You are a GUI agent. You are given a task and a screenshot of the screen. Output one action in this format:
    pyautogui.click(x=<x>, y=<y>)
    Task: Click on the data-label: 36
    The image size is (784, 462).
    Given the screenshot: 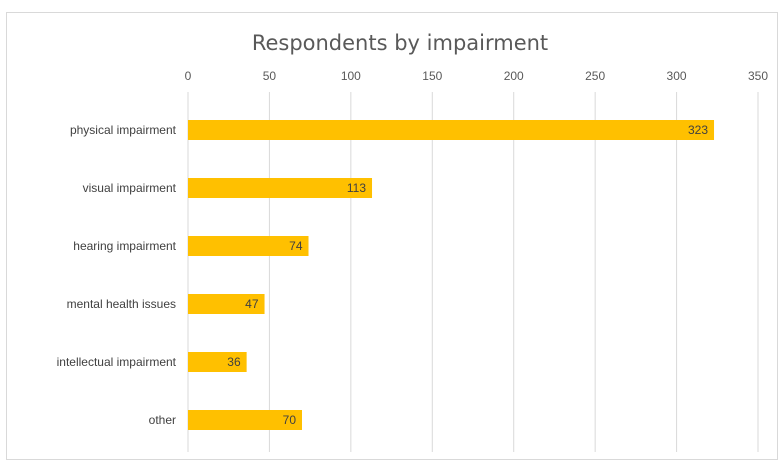 What is the action you would take?
    pyautogui.click(x=234, y=362)
    